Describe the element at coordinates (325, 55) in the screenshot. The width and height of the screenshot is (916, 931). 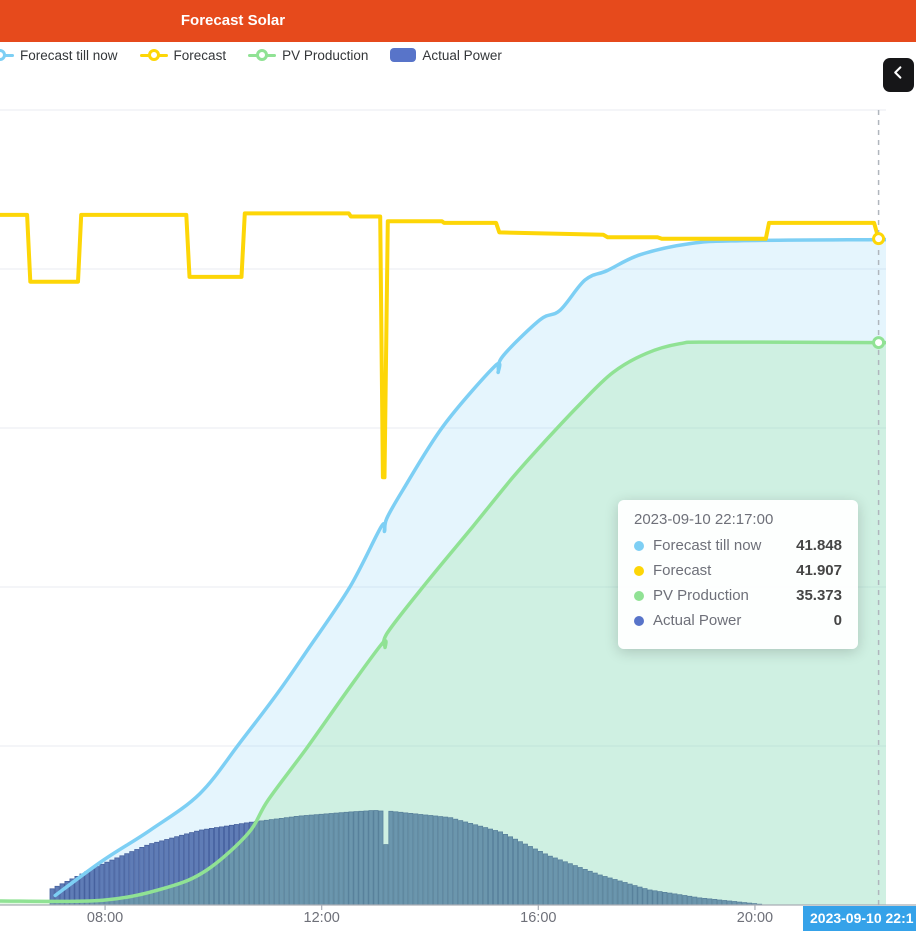
I see `legend-label: PV Production` at that location.